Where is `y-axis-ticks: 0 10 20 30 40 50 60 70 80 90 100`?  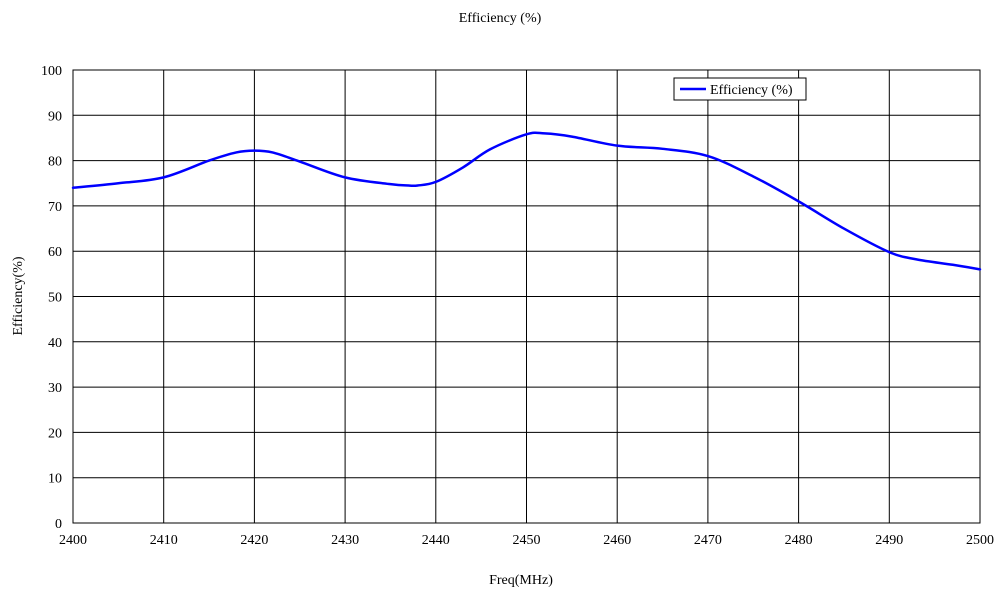
y-axis-ticks: 0 10 20 30 40 50 60 70 80 90 100 is located at coordinates (51, 298).